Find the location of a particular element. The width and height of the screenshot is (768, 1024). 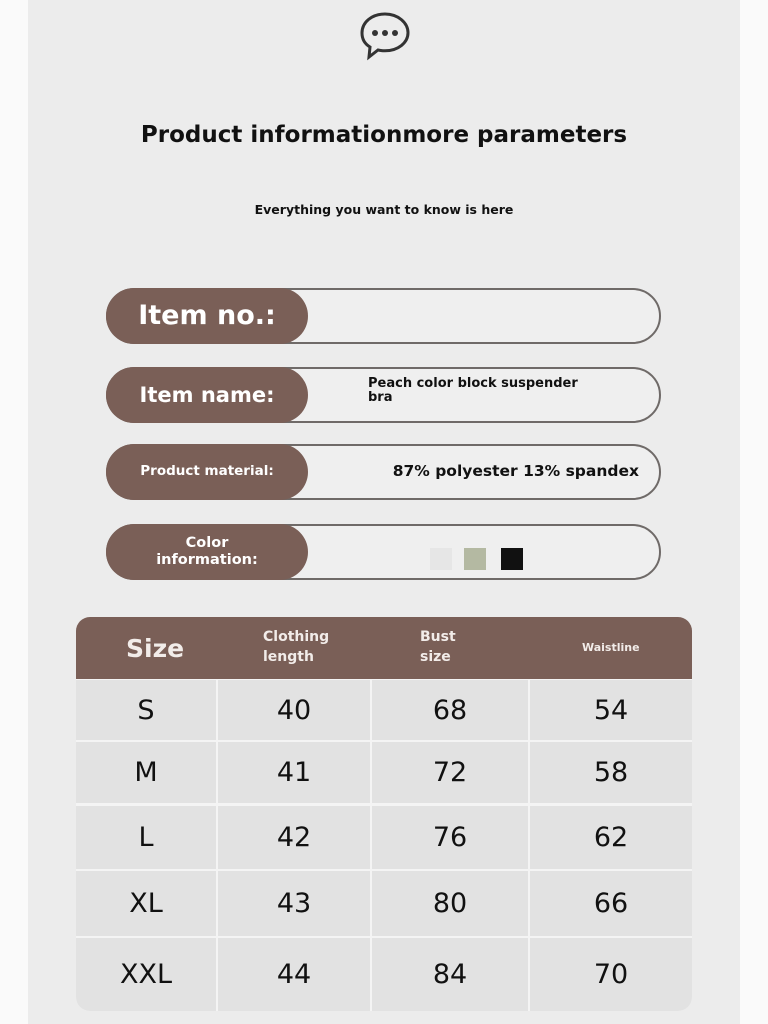

cell-clothing-length: 43 is located at coordinates (294, 903).